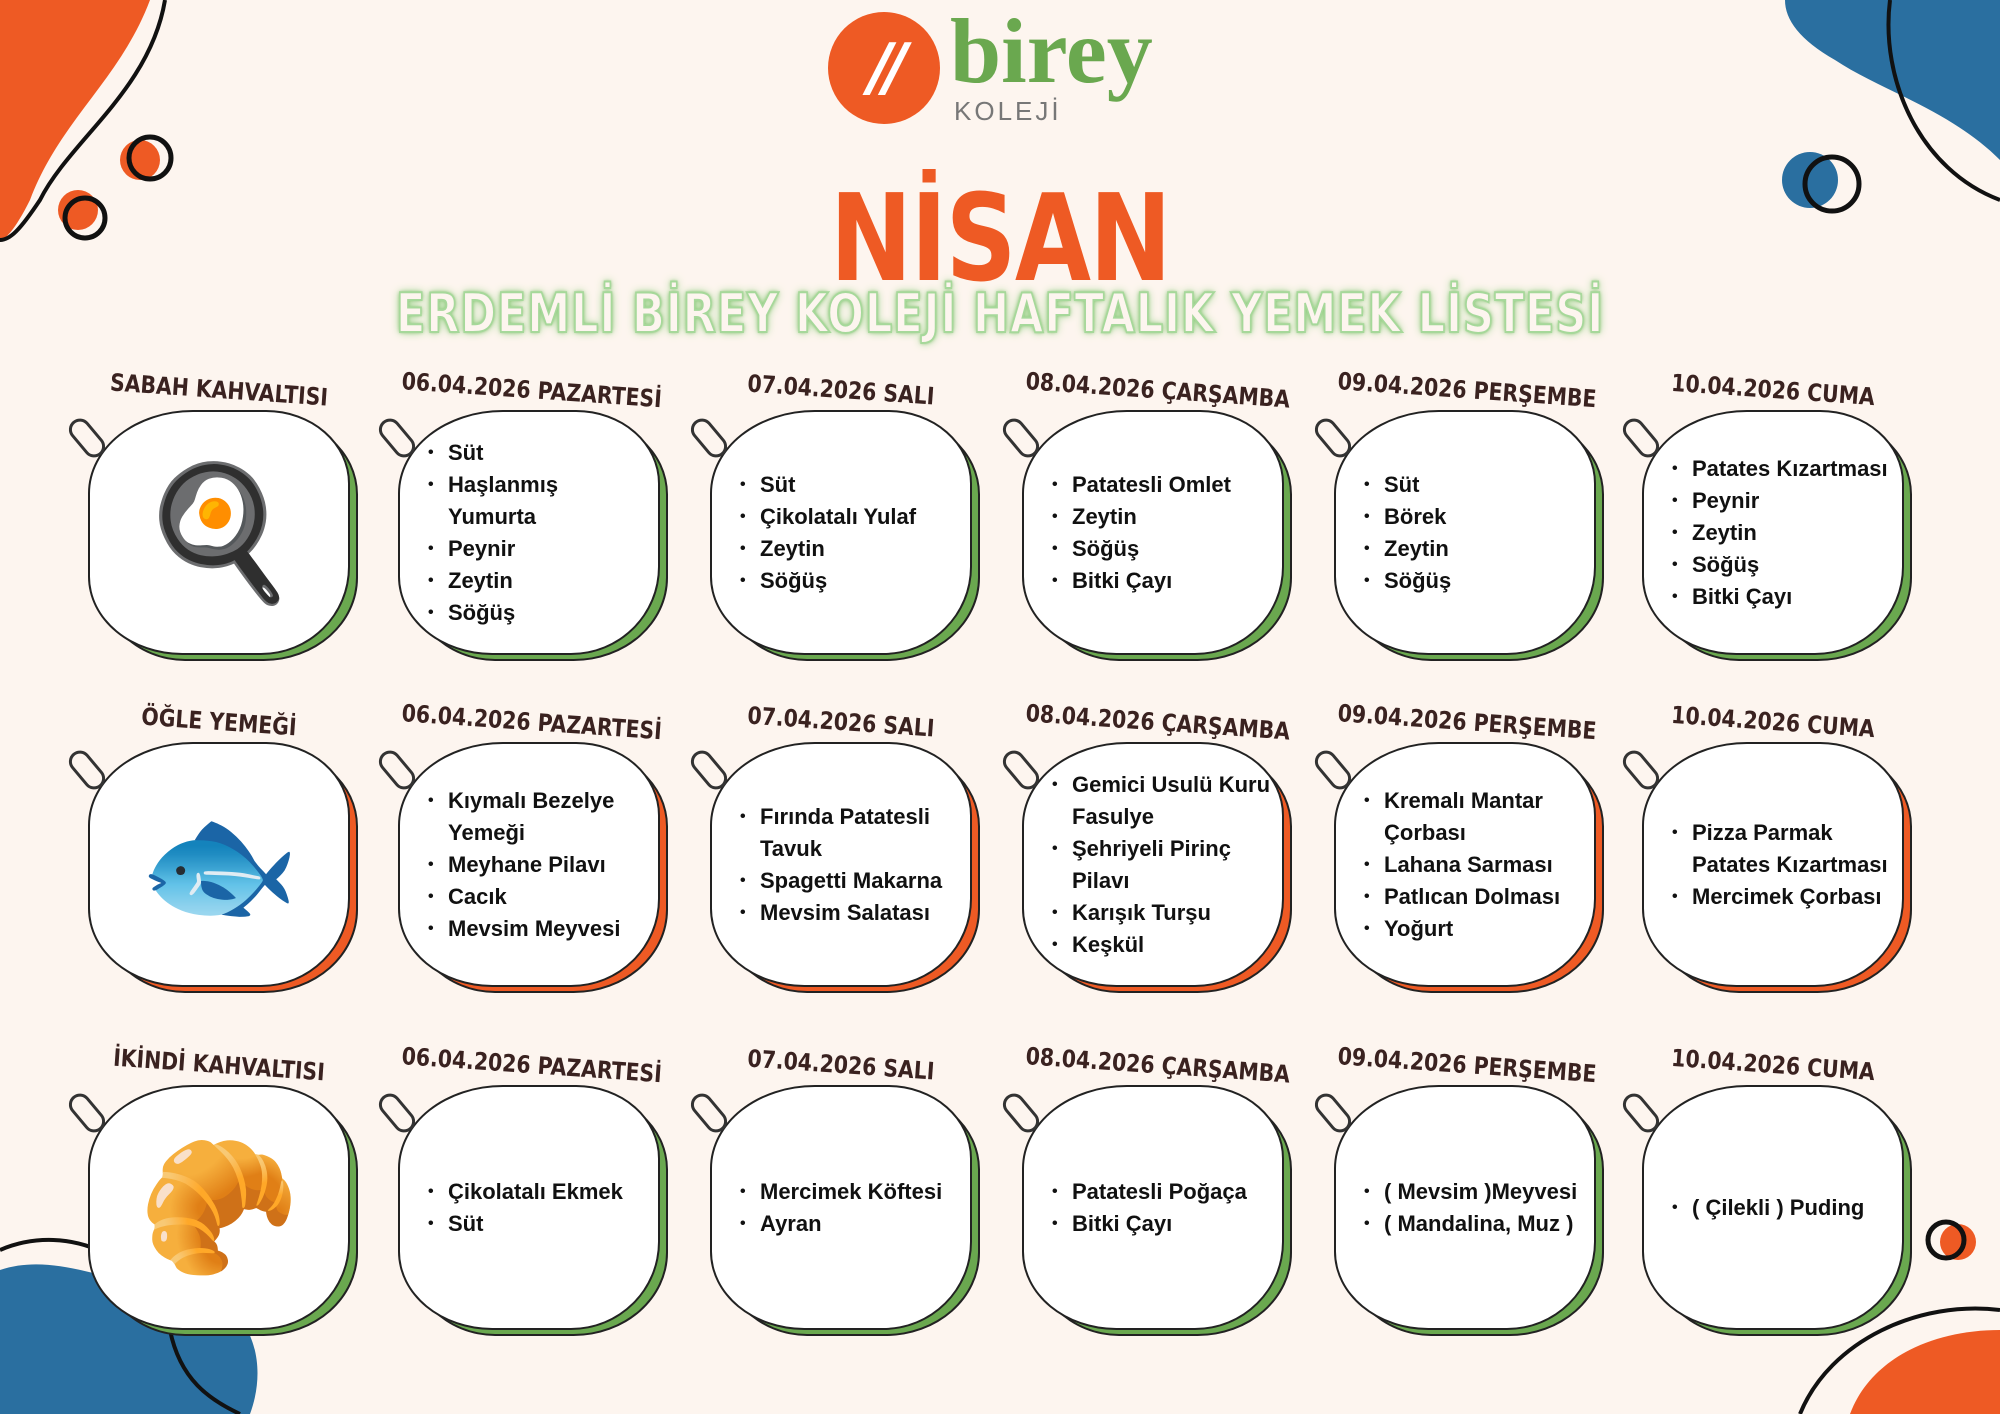  I want to click on menu-list: SütBörekZeytinSöğüş, so click(1404, 533).